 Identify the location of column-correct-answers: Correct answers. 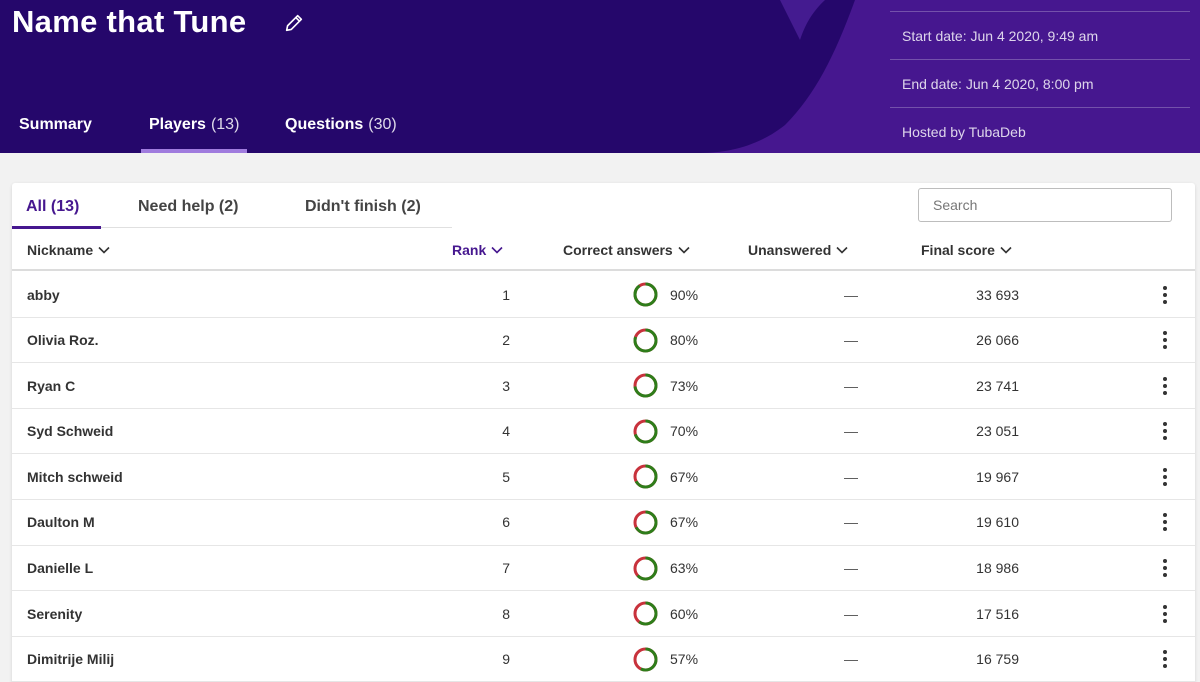
(626, 249).